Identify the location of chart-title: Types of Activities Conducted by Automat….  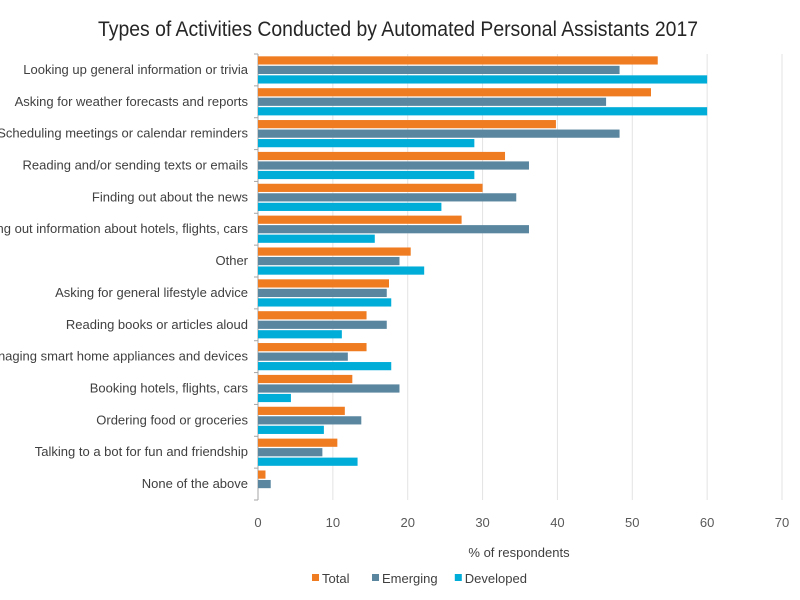
(398, 29).